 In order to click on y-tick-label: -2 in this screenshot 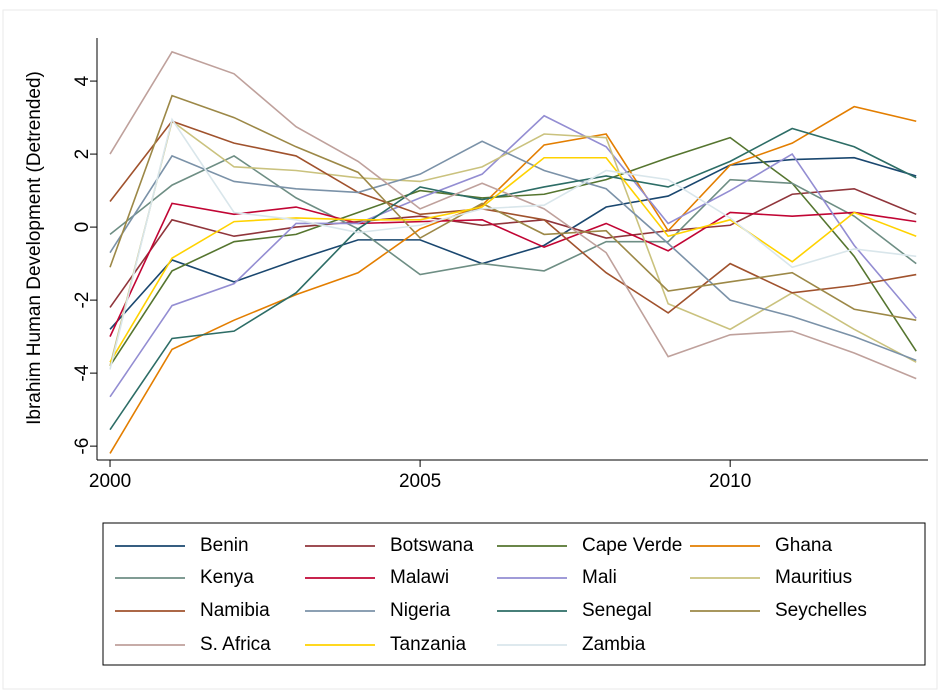, I will do `click(82, 300)`.